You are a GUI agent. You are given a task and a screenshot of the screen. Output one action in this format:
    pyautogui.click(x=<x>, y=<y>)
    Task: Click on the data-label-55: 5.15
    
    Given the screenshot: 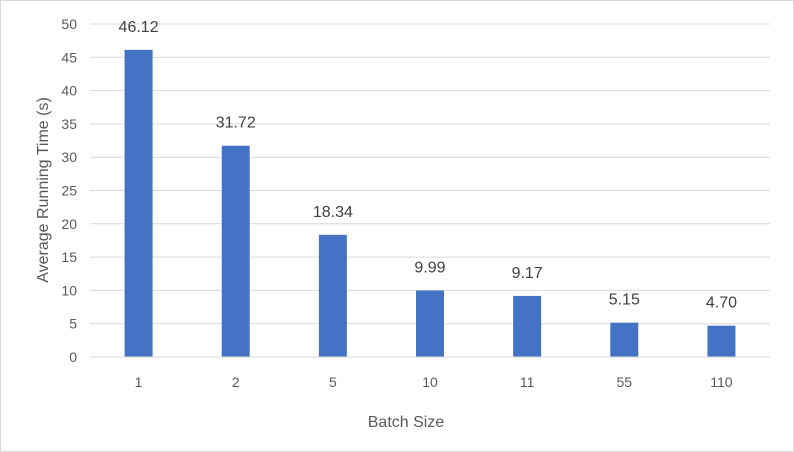 What is the action you would take?
    pyautogui.click(x=624, y=300)
    